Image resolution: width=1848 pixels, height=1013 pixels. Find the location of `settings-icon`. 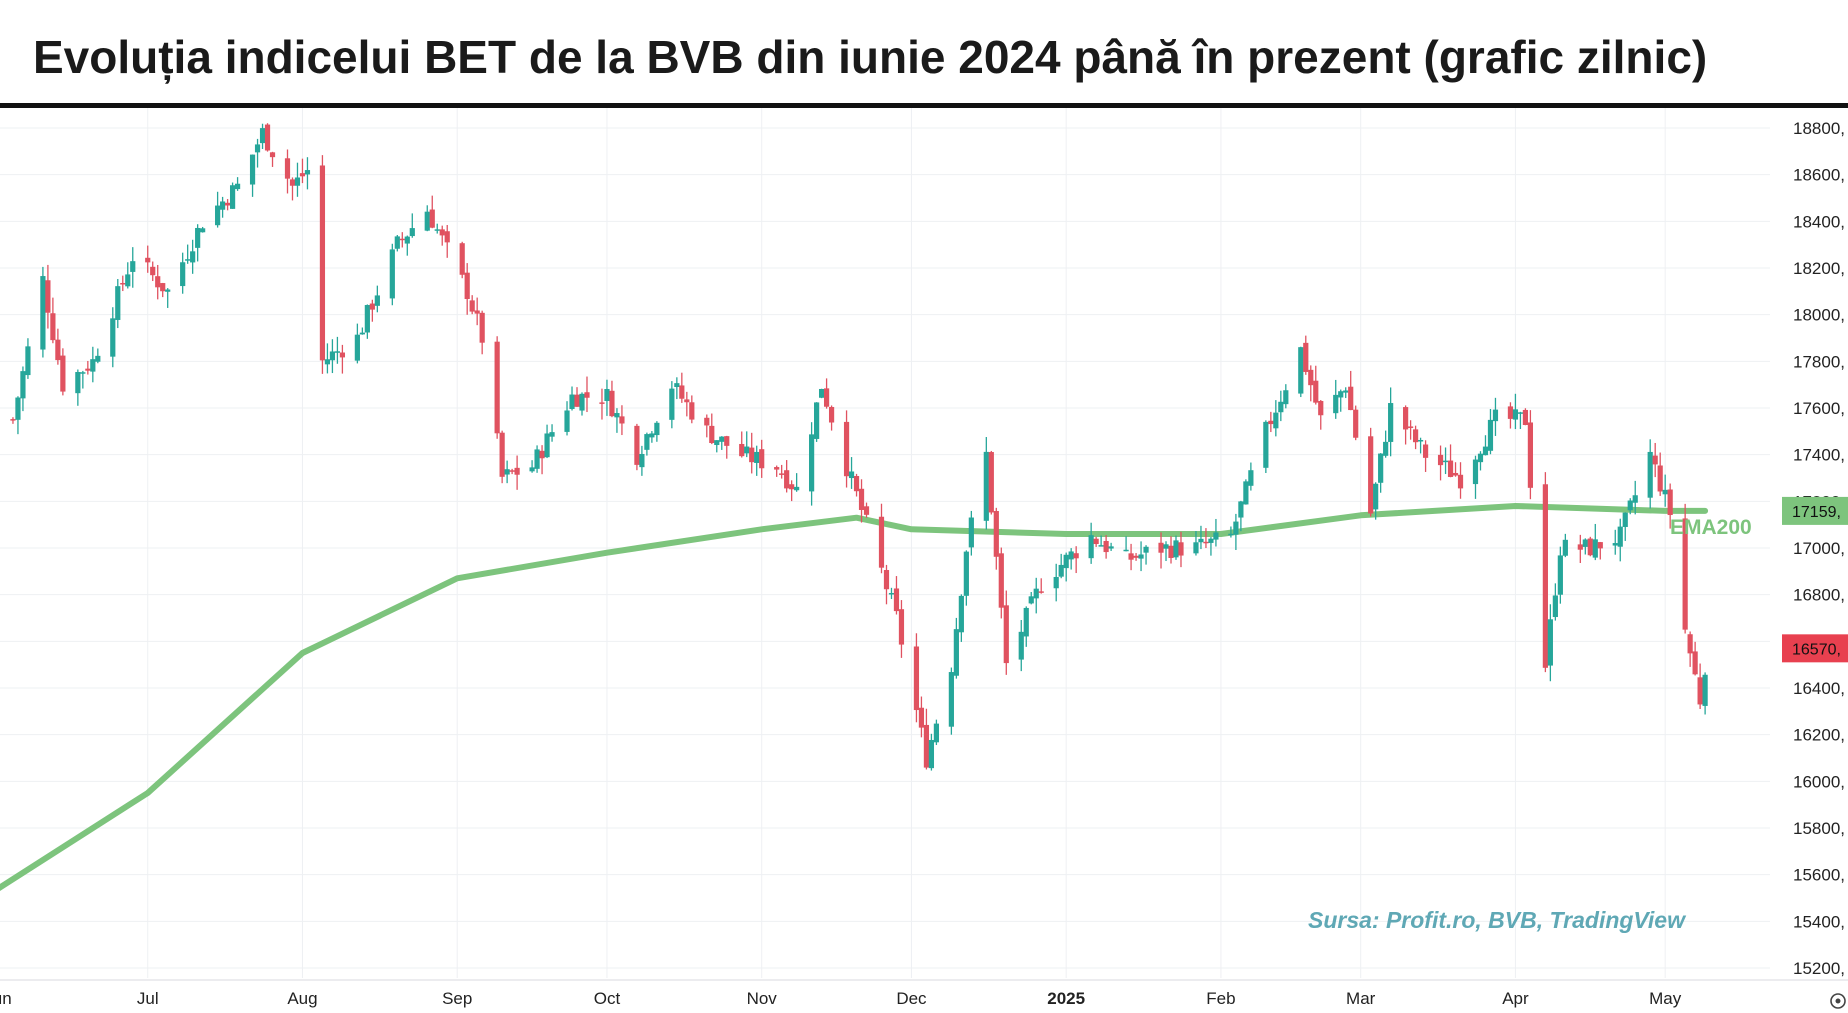

settings-icon is located at coordinates (1838, 1001).